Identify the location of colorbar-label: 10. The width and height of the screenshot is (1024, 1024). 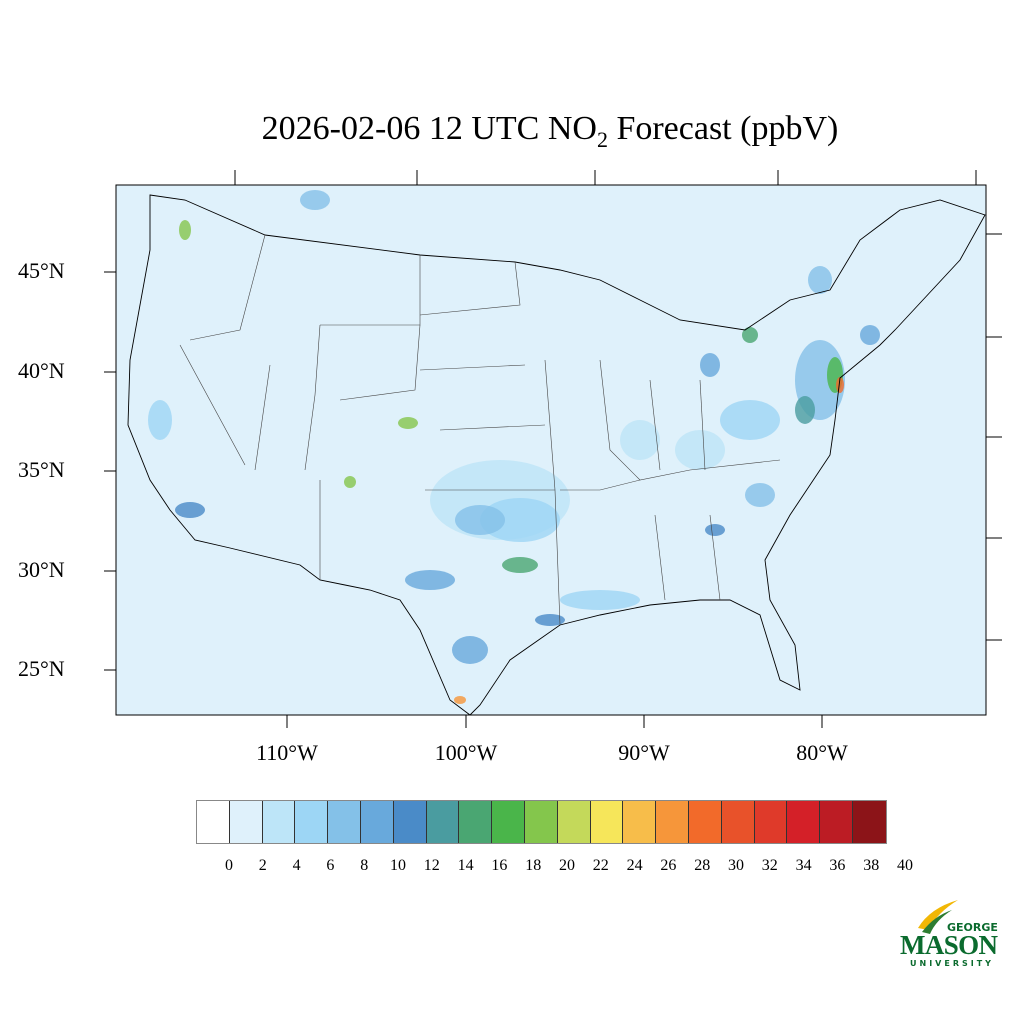
(398, 865).